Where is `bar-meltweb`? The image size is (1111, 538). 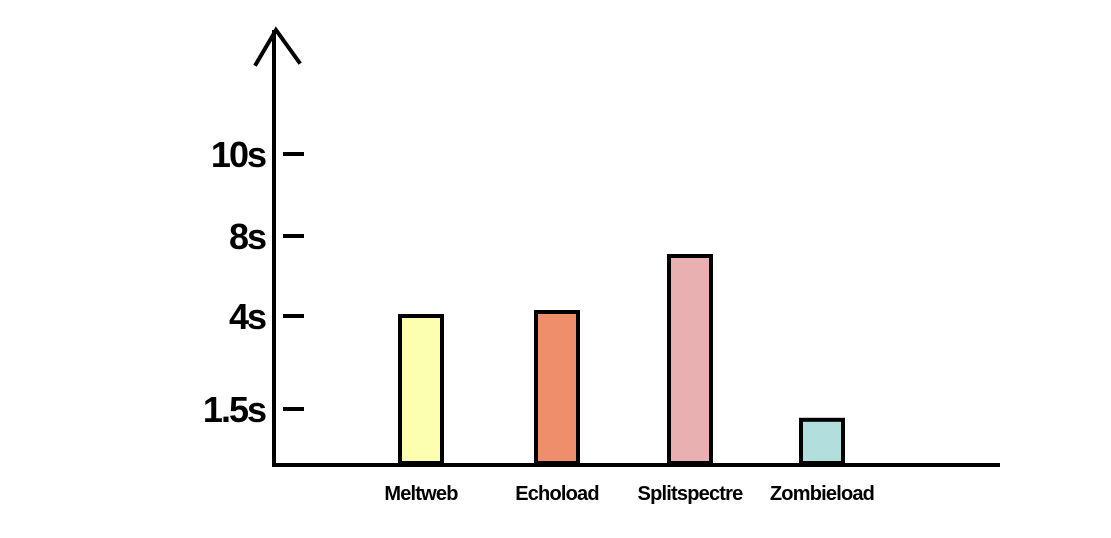
bar-meltweb is located at coordinates (421, 389).